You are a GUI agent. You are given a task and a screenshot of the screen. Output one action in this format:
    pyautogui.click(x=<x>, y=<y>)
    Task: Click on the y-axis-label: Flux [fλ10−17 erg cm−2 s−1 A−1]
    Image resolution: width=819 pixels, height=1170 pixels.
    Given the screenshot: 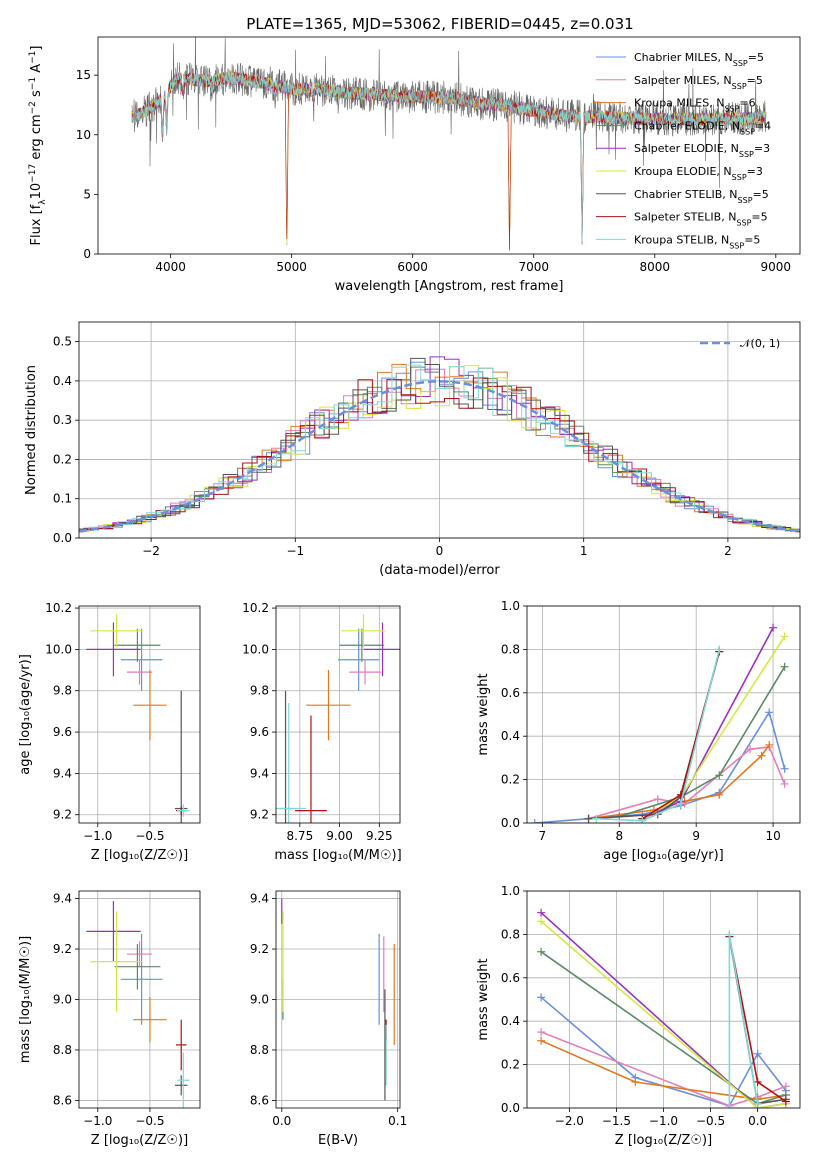 What is the action you would take?
    pyautogui.click(x=38, y=146)
    